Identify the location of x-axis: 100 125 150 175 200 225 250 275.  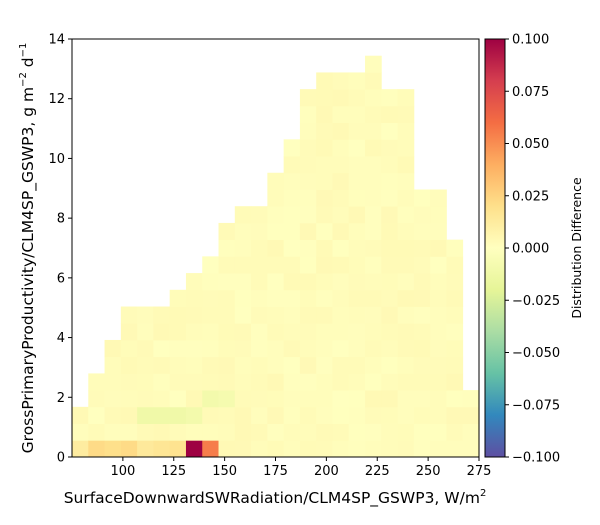
(300, 468).